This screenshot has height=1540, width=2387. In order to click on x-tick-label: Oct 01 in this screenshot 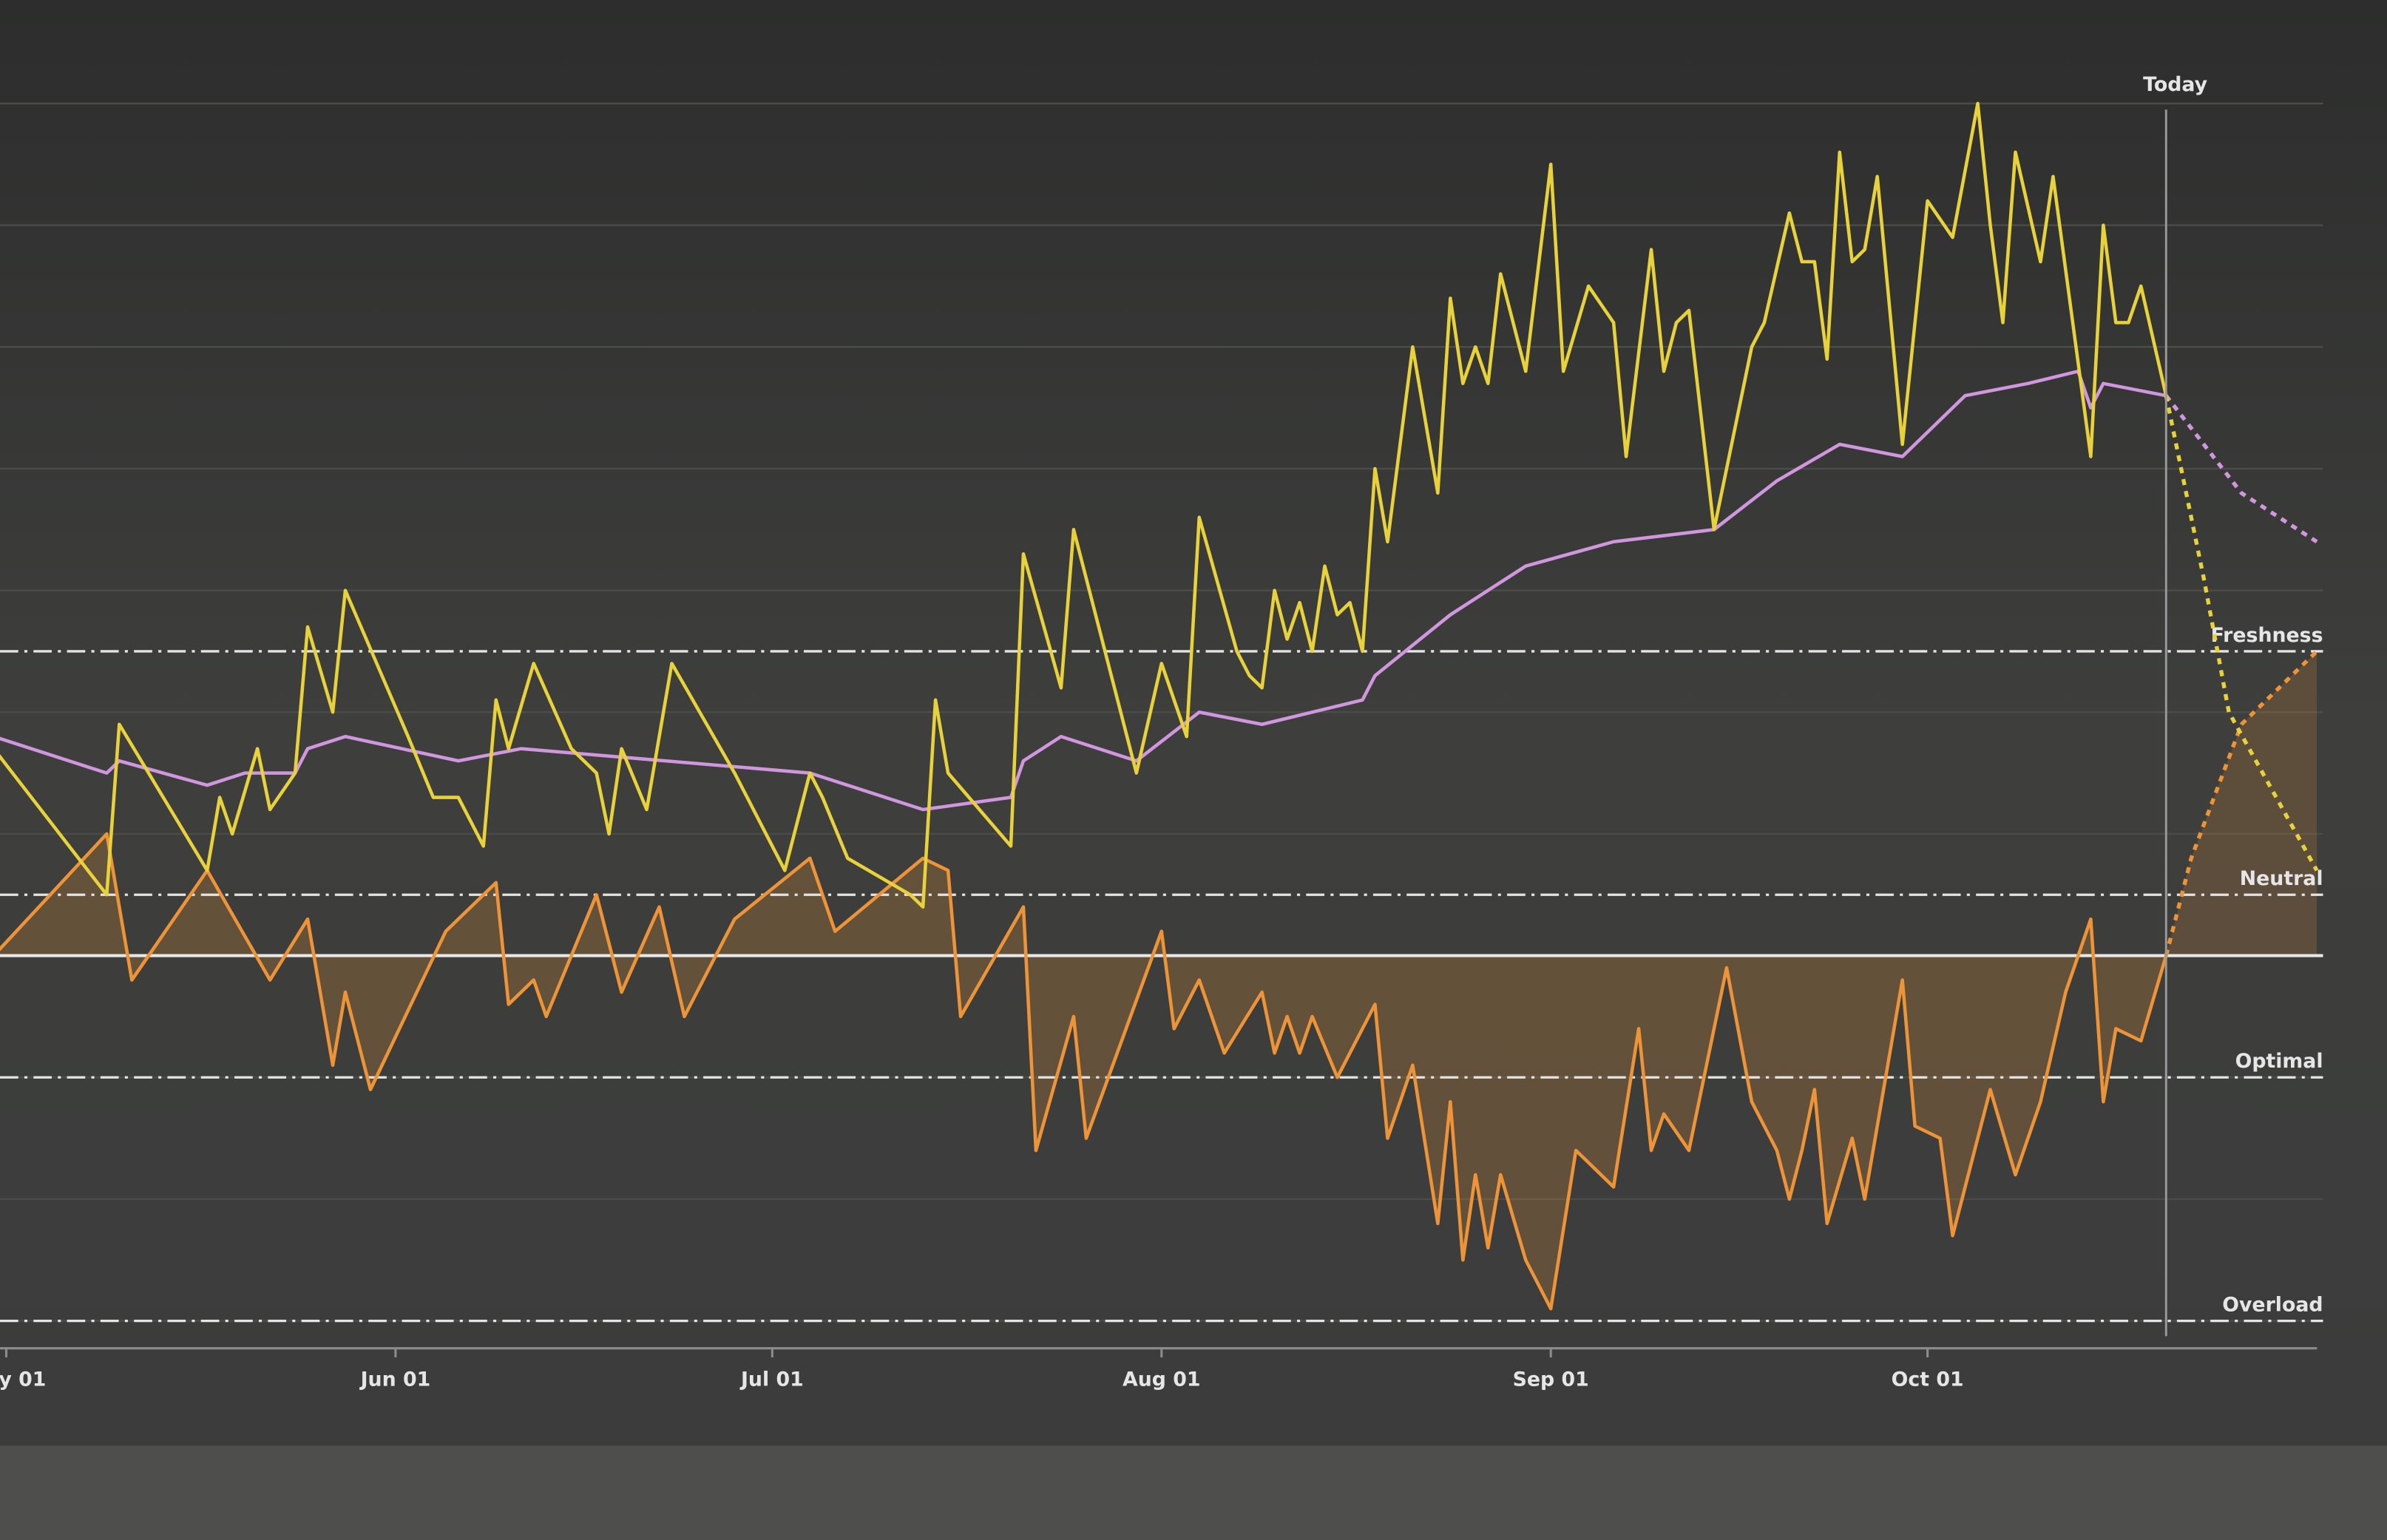, I will do `click(1928, 1379)`.